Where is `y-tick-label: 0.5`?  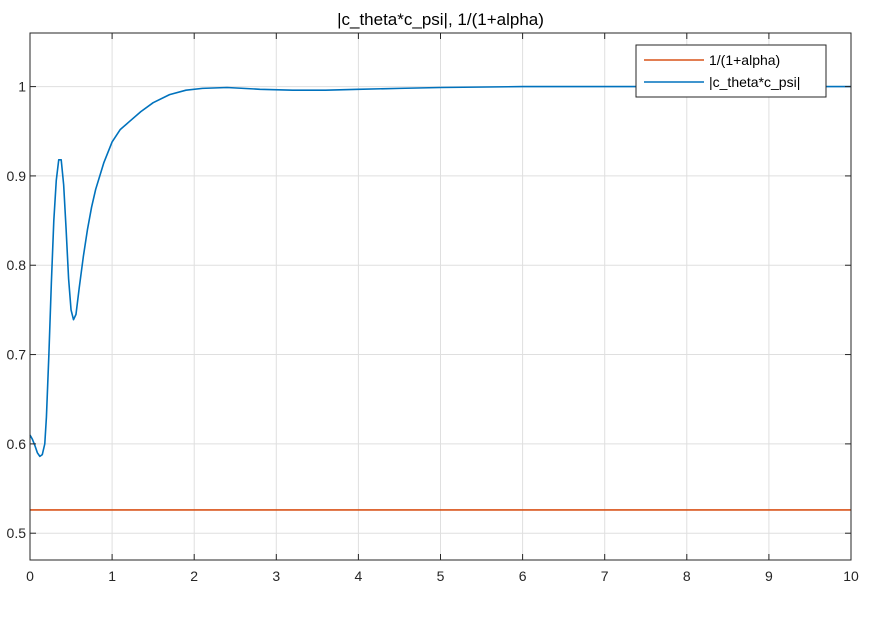 y-tick-label: 0.5 is located at coordinates (17, 533).